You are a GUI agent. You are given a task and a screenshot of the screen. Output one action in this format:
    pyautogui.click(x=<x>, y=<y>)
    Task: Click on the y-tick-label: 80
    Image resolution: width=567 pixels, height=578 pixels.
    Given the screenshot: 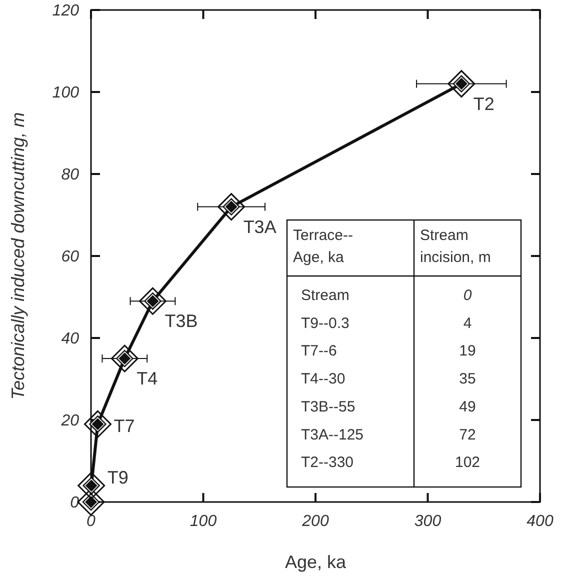 What is the action you would take?
    pyautogui.click(x=70, y=175)
    